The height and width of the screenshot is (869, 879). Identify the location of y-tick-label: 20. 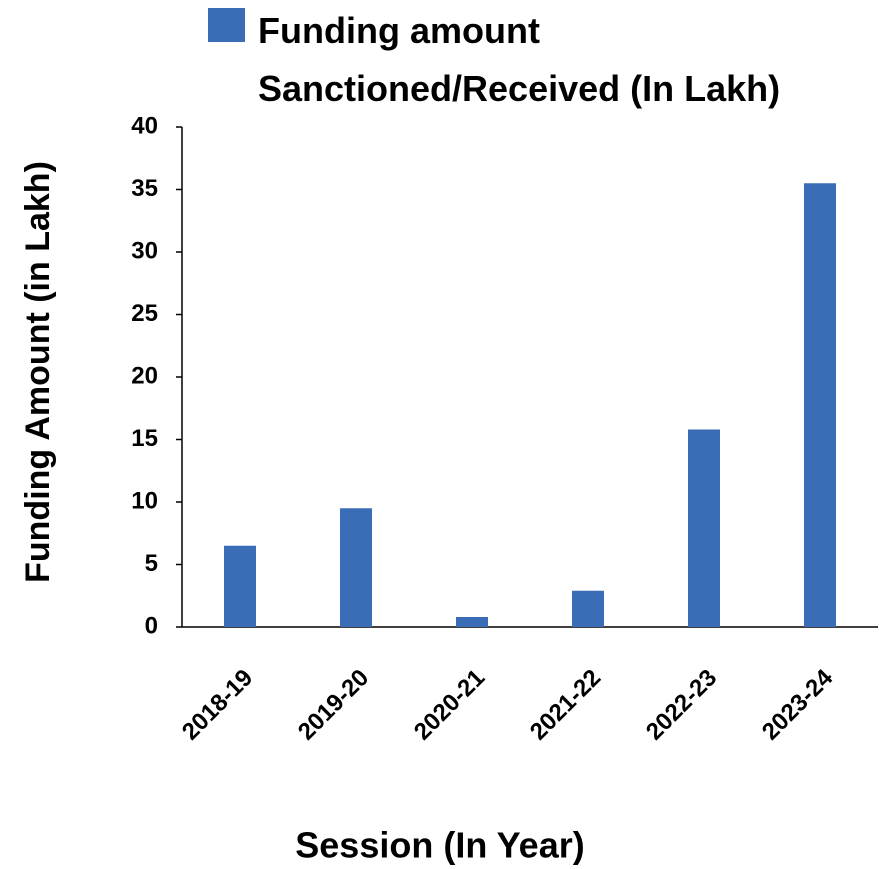
(144, 375).